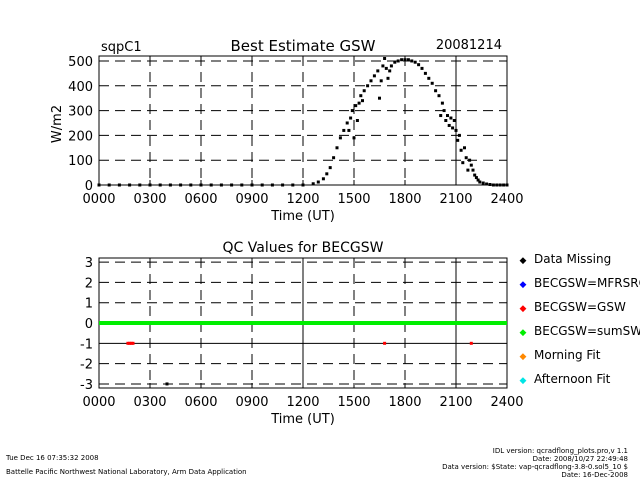 The height and width of the screenshot is (480, 640). Describe the element at coordinates (523, 333) in the screenshot. I see `legend-marker-sumsw: ◆` at that location.